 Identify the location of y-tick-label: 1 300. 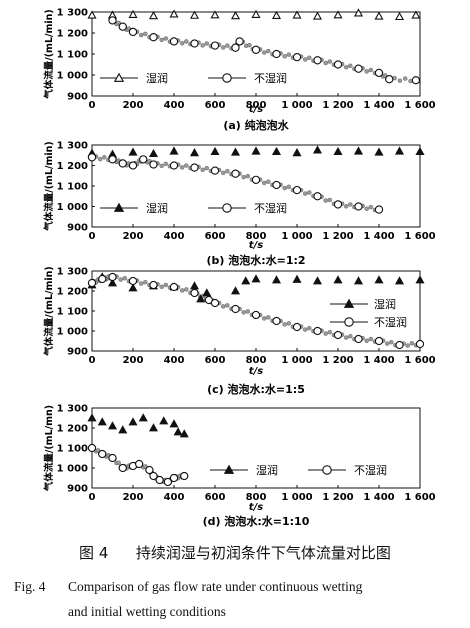
(72, 13).